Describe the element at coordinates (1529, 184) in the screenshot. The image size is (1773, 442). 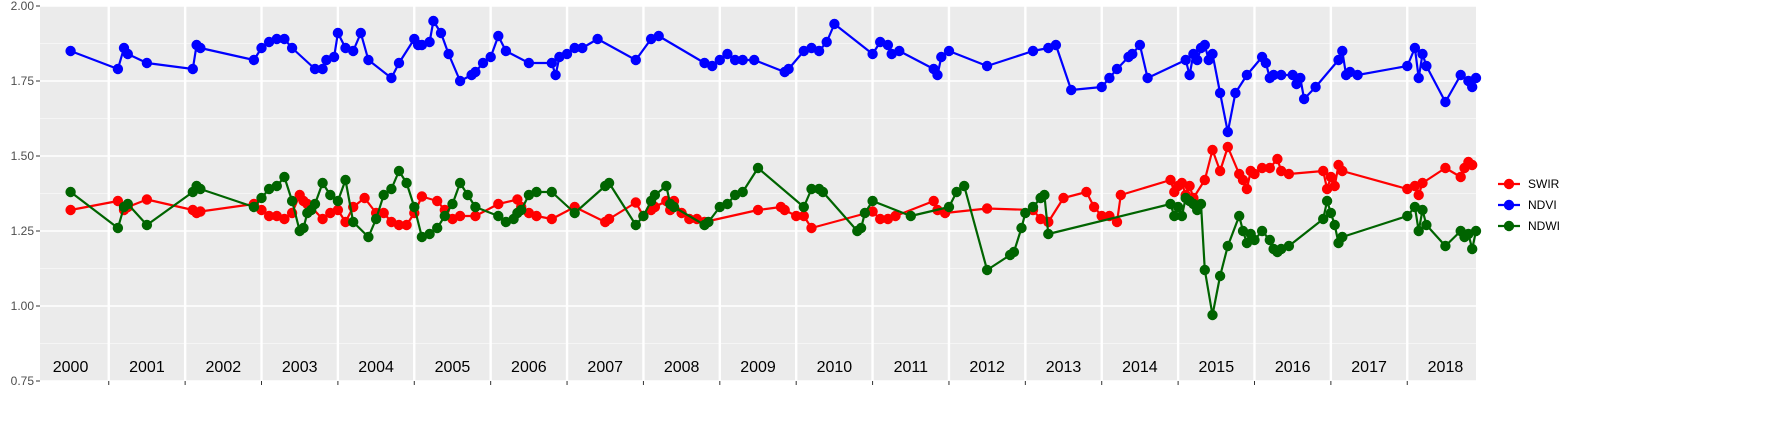
I see `legend-item-swir: SWIR` at that location.